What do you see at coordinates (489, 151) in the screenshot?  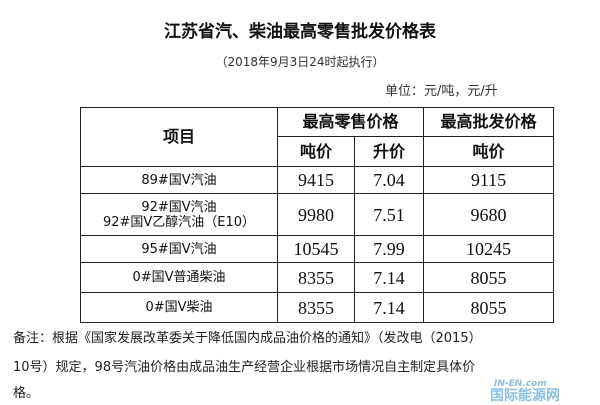 I see `header-wholesale-ton: 吨价` at bounding box center [489, 151].